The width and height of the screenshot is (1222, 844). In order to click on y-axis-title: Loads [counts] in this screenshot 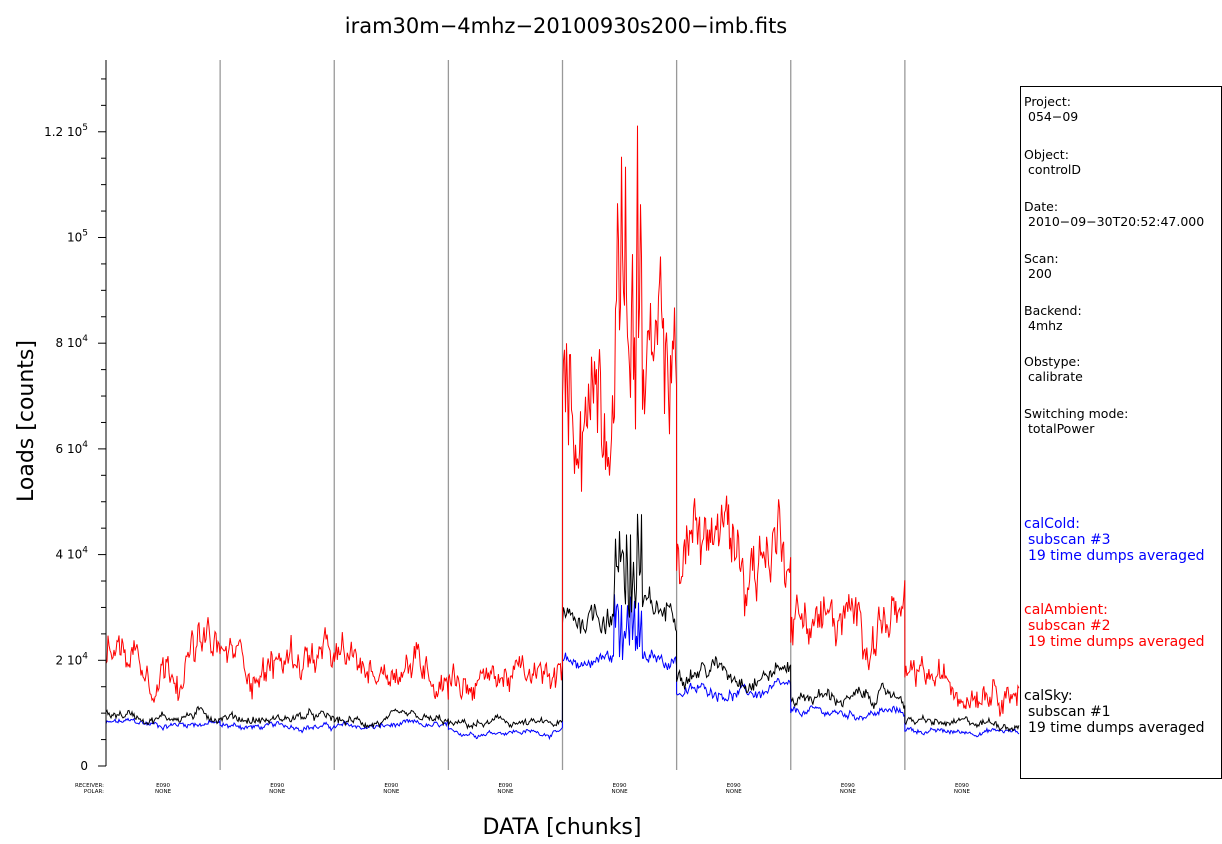, I will do `click(26, 421)`.